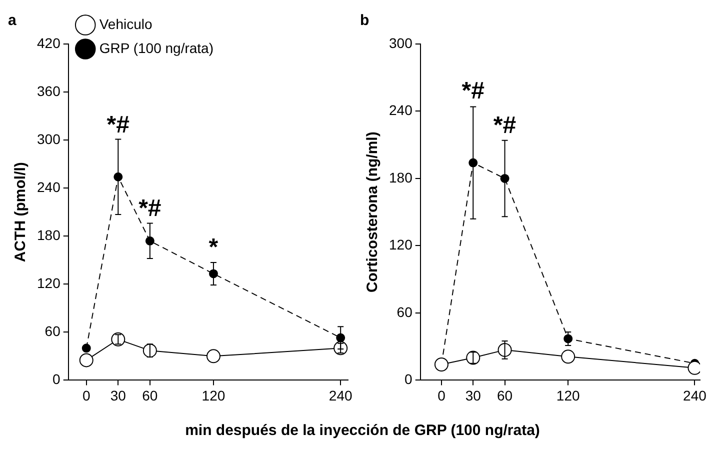 This screenshot has width=725, height=464. I want to click on annotation: *, so click(213, 248).